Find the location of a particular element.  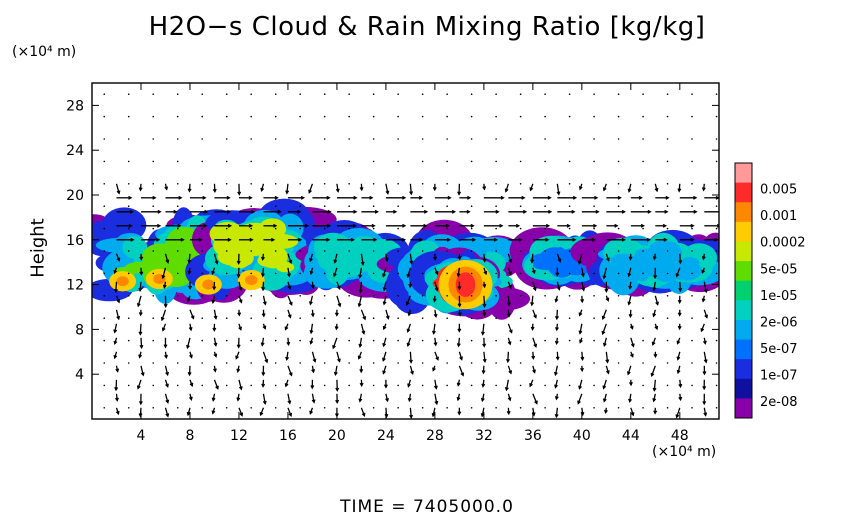

x-tick-label: 32 is located at coordinates (484, 436).